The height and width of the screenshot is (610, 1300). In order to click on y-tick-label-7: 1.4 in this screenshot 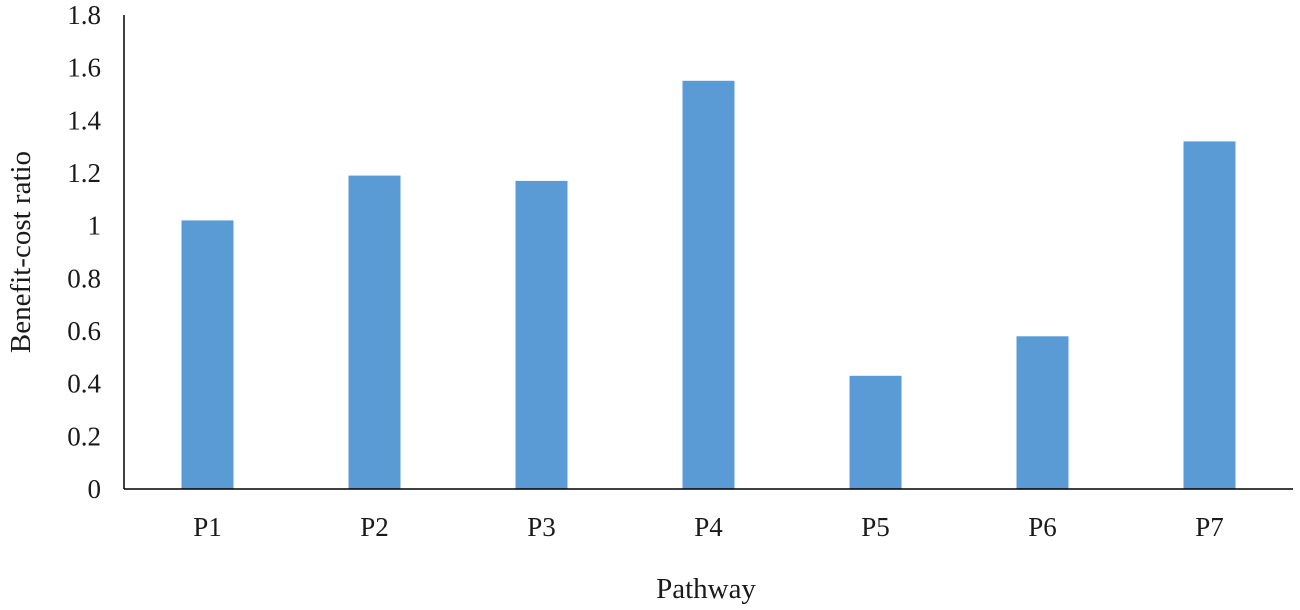, I will do `click(84, 120)`.